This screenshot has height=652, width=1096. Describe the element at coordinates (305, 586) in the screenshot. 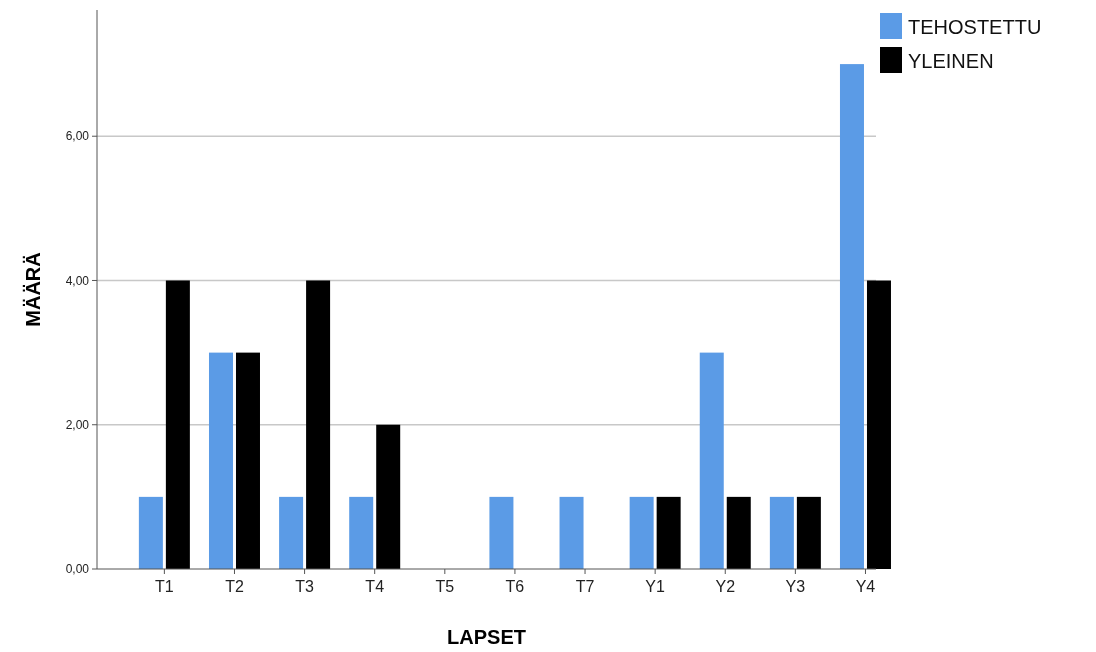

I see `x-tick-label: T3` at that location.